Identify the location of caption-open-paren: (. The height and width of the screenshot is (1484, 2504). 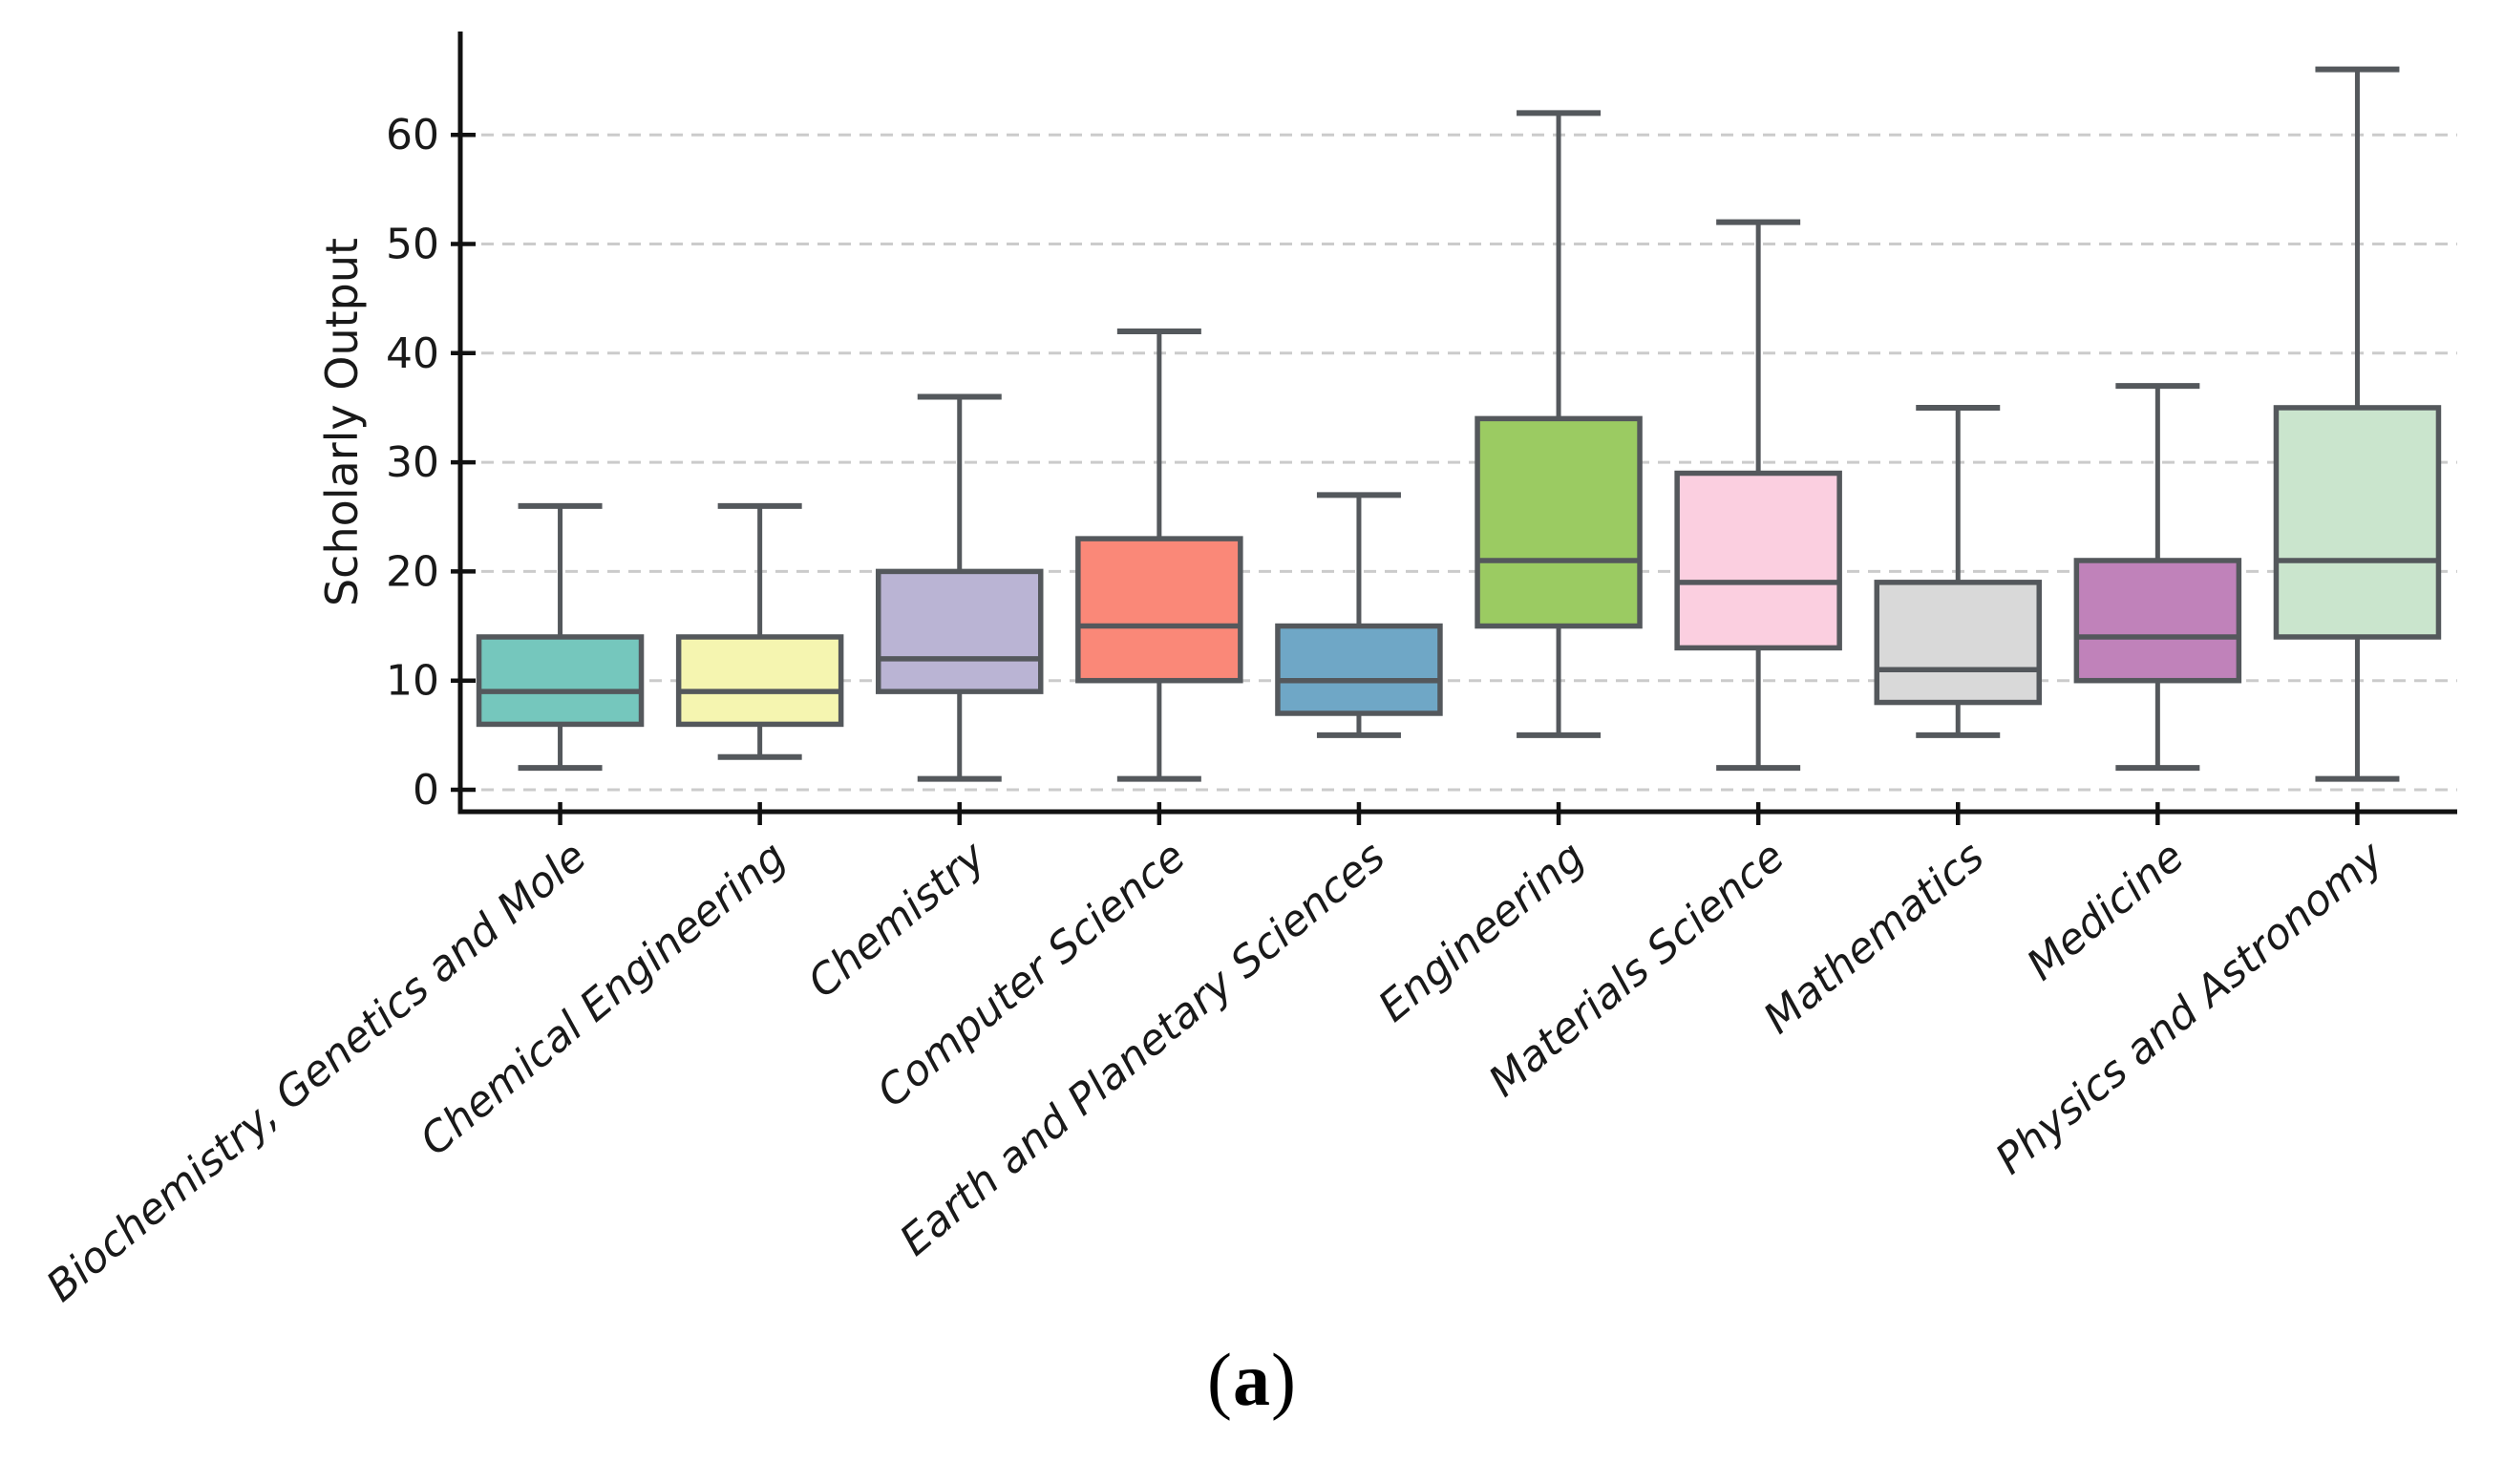
(1220, 1380).